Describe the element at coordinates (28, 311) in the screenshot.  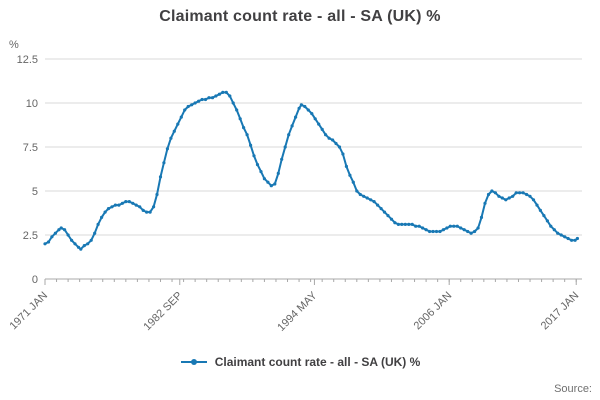
I see `x-tick-label: 1971 JAN` at that location.